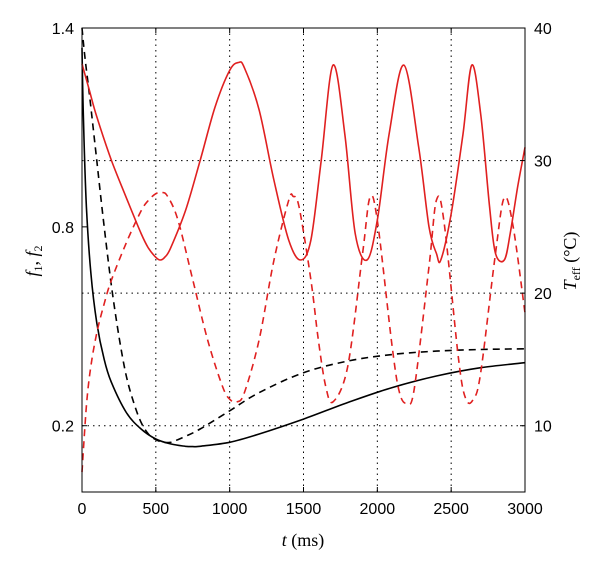 The width and height of the screenshot is (600, 569). Describe the element at coordinates (525, 509) in the screenshot. I see `x-tick-label: 3000` at that location.